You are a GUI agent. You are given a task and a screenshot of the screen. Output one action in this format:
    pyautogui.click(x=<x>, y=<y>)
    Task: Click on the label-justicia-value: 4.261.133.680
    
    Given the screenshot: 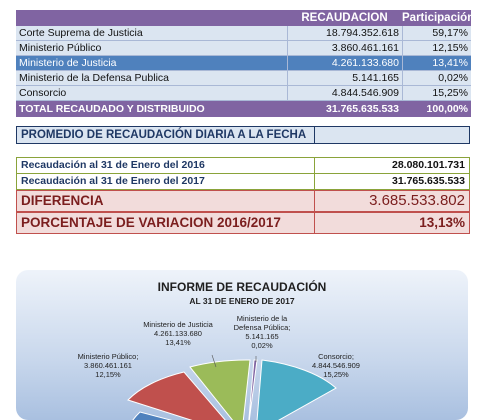 What is the action you would take?
    pyautogui.click(x=178, y=333)
    